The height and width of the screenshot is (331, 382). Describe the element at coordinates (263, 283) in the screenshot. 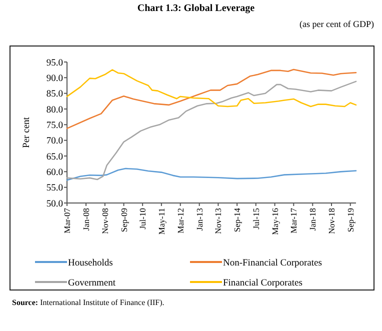

I see `legend-label: Financial Corporates` at that location.